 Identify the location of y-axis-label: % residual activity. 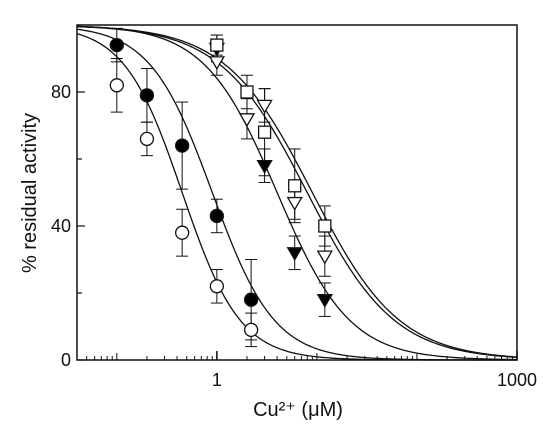
(30, 193).